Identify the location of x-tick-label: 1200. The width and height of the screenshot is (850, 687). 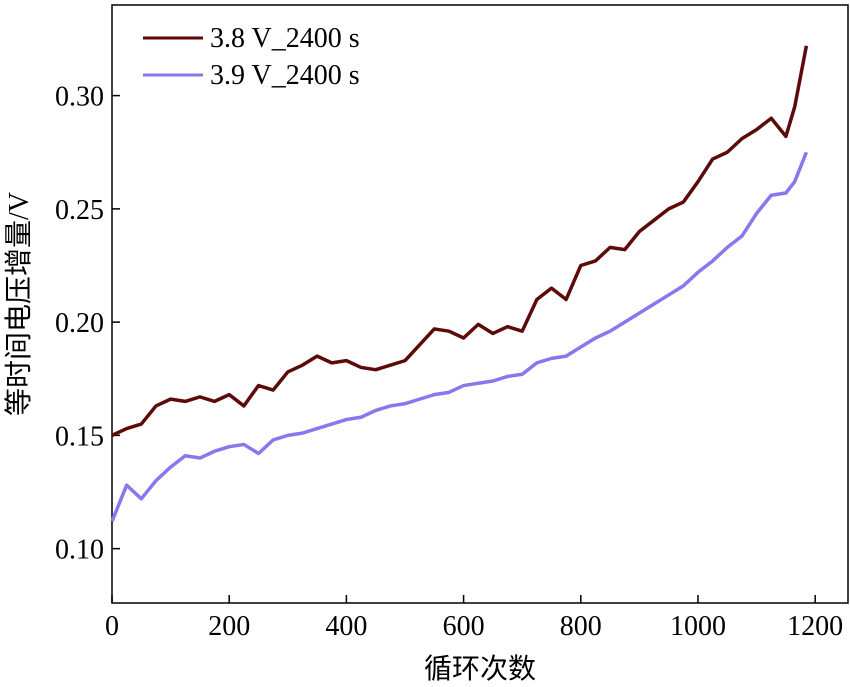
(815, 626).